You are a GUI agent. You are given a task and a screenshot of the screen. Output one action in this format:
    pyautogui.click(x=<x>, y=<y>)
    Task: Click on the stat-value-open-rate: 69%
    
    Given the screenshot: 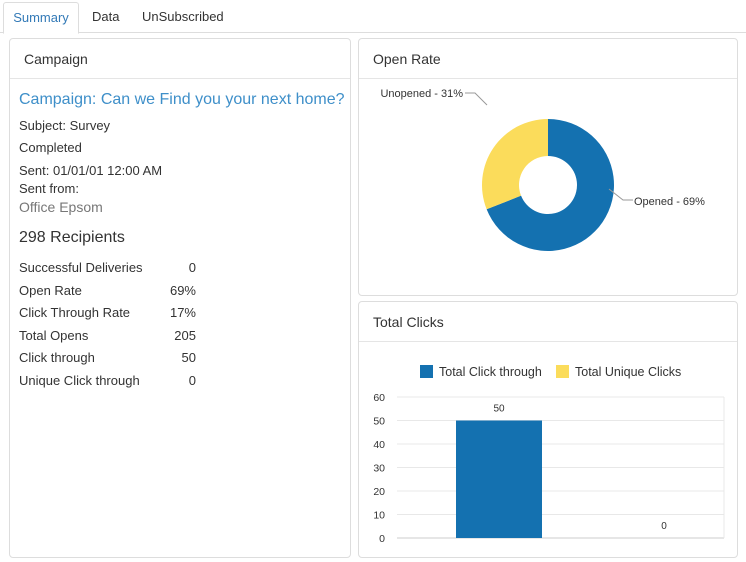 What is the action you would take?
    pyautogui.click(x=182, y=290)
    